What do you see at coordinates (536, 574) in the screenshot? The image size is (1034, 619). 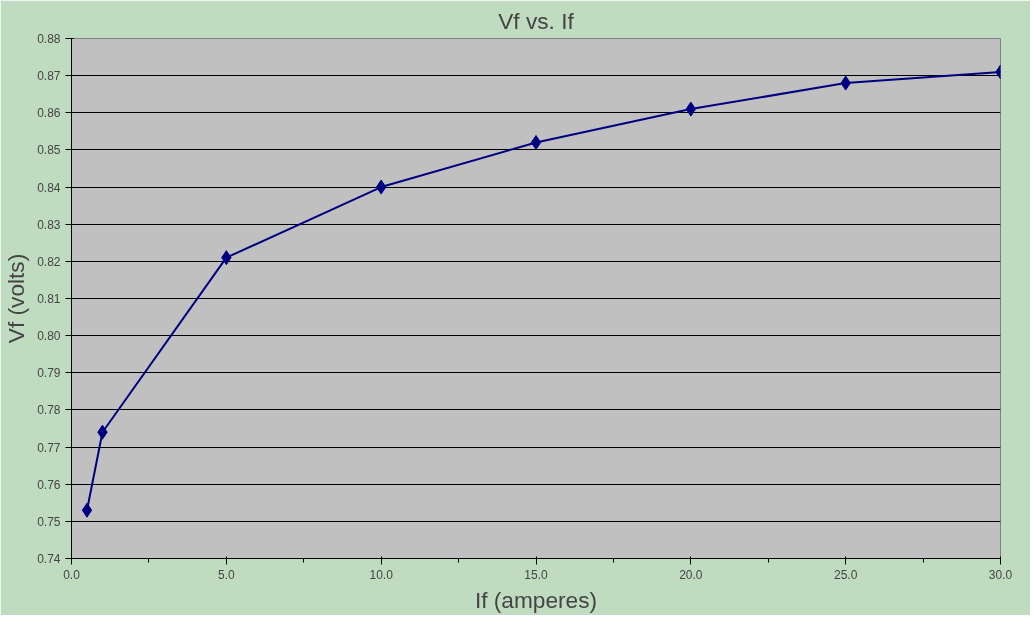 I see `x-tick-label: 15.0` at bounding box center [536, 574].